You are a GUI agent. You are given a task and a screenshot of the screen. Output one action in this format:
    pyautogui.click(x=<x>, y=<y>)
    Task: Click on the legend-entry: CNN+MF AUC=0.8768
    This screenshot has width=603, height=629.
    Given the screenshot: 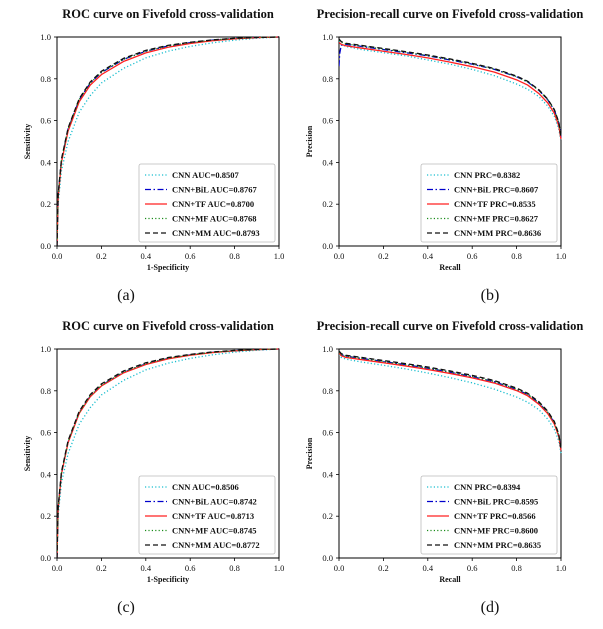 What is the action you would take?
    pyautogui.click(x=214, y=219)
    